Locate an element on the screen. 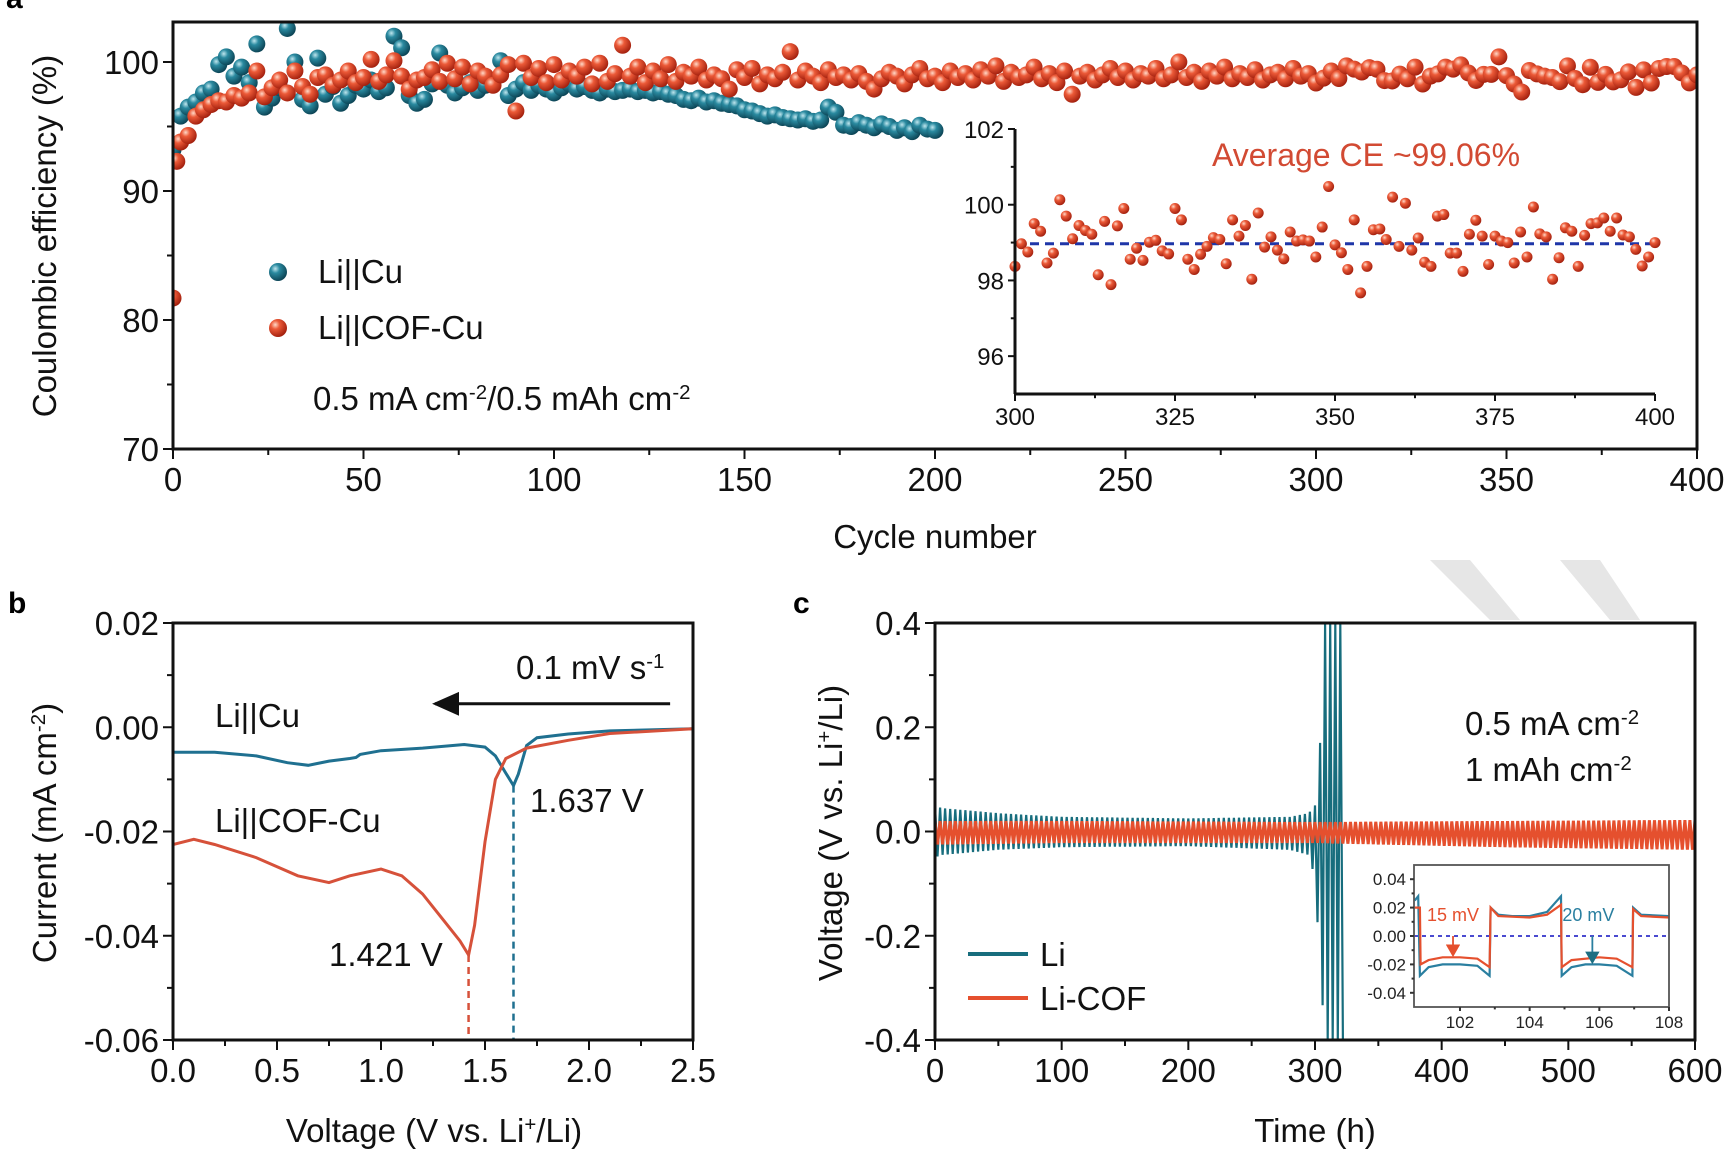 The image size is (1730, 1153). test-condition: 0.5 mA cm-2/0.5 mAh cm-2 is located at coordinates (502, 398).